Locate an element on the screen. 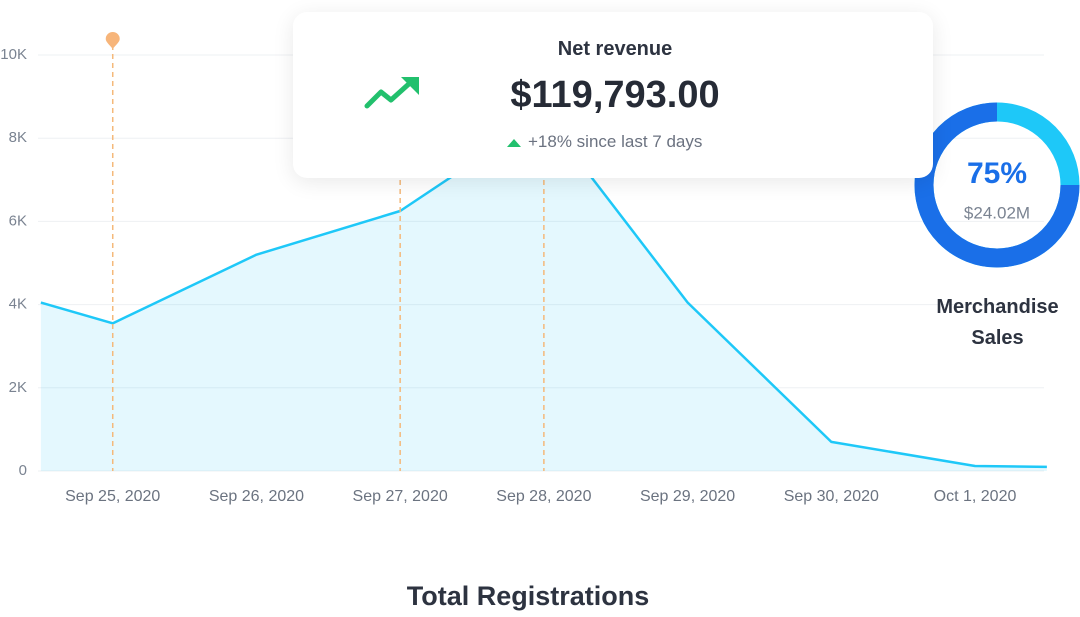  x-tick-label: Sep 28, 2020 is located at coordinates (543, 496).